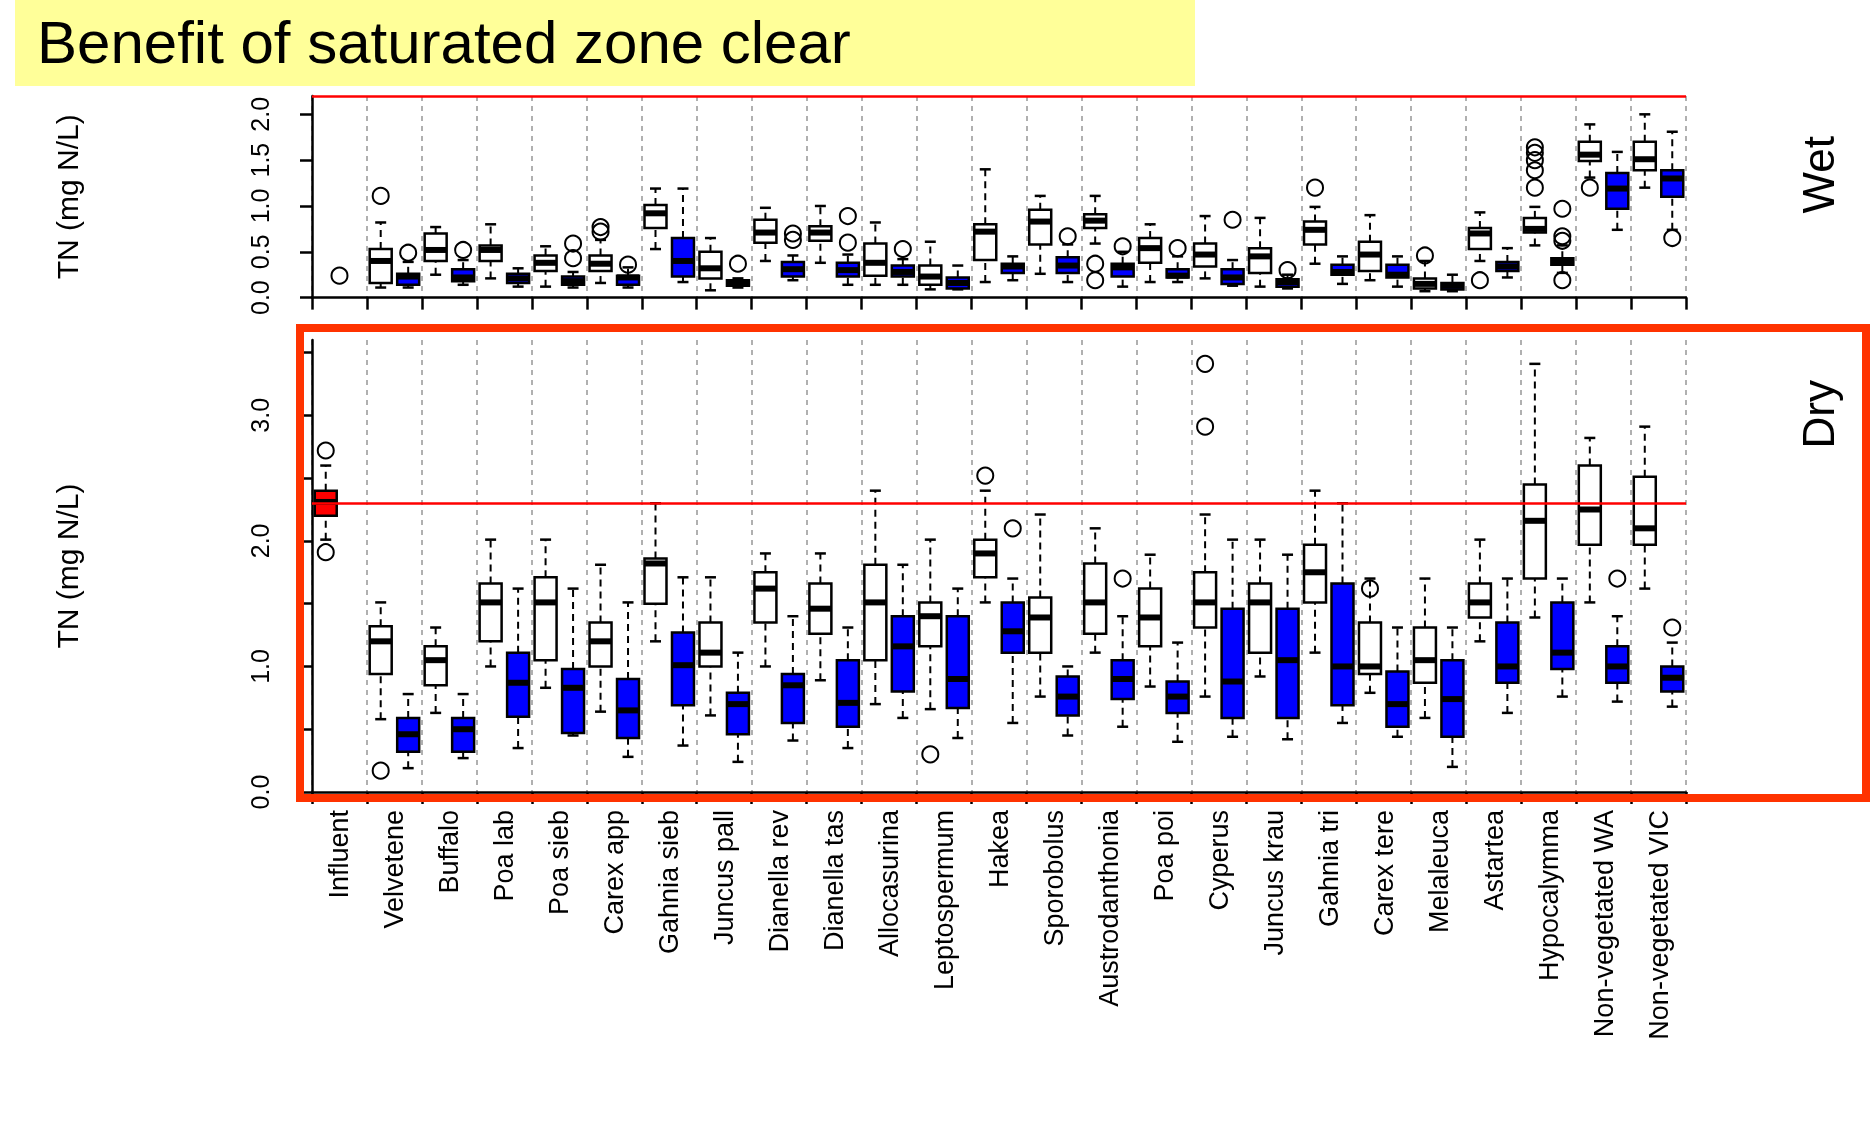 The image size is (1876, 1126). What do you see at coordinates (1603, 924) in the screenshot?
I see `x-tick-label: Non-vegetated WA` at bounding box center [1603, 924].